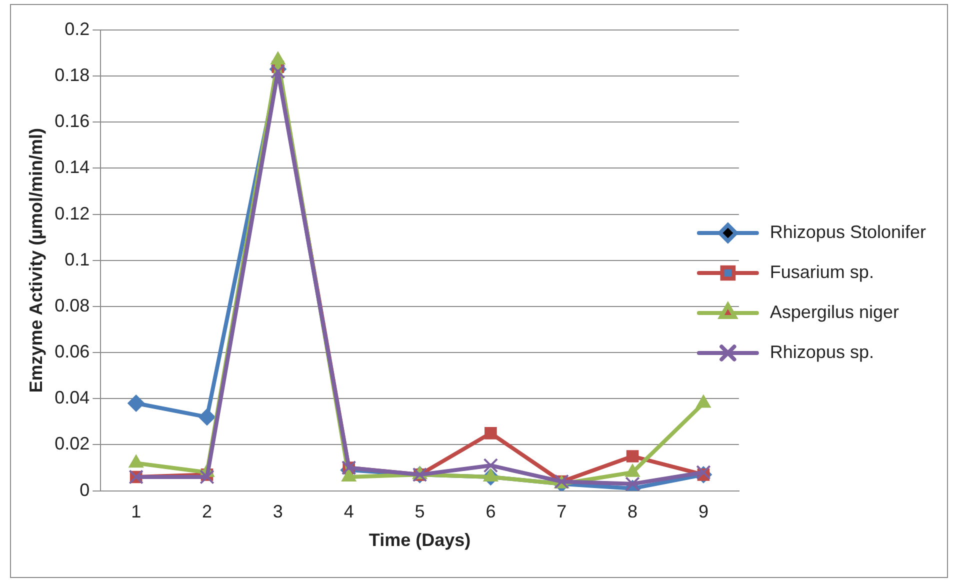 This screenshot has height=582, width=959. Describe the element at coordinates (72, 75) in the screenshot. I see `y-tick-label: 0.18` at that location.